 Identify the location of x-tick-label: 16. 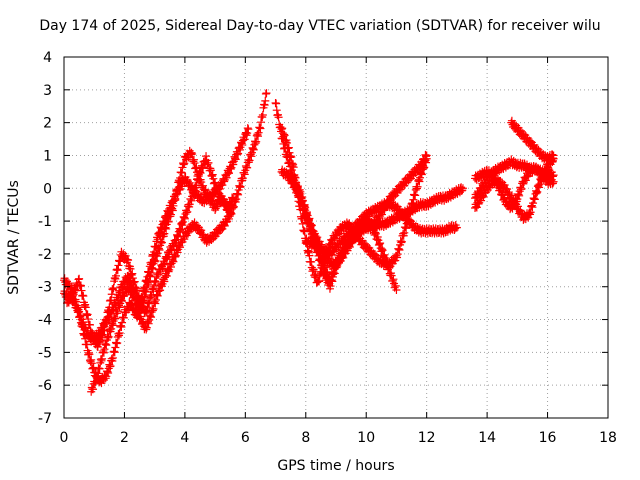
(548, 438).